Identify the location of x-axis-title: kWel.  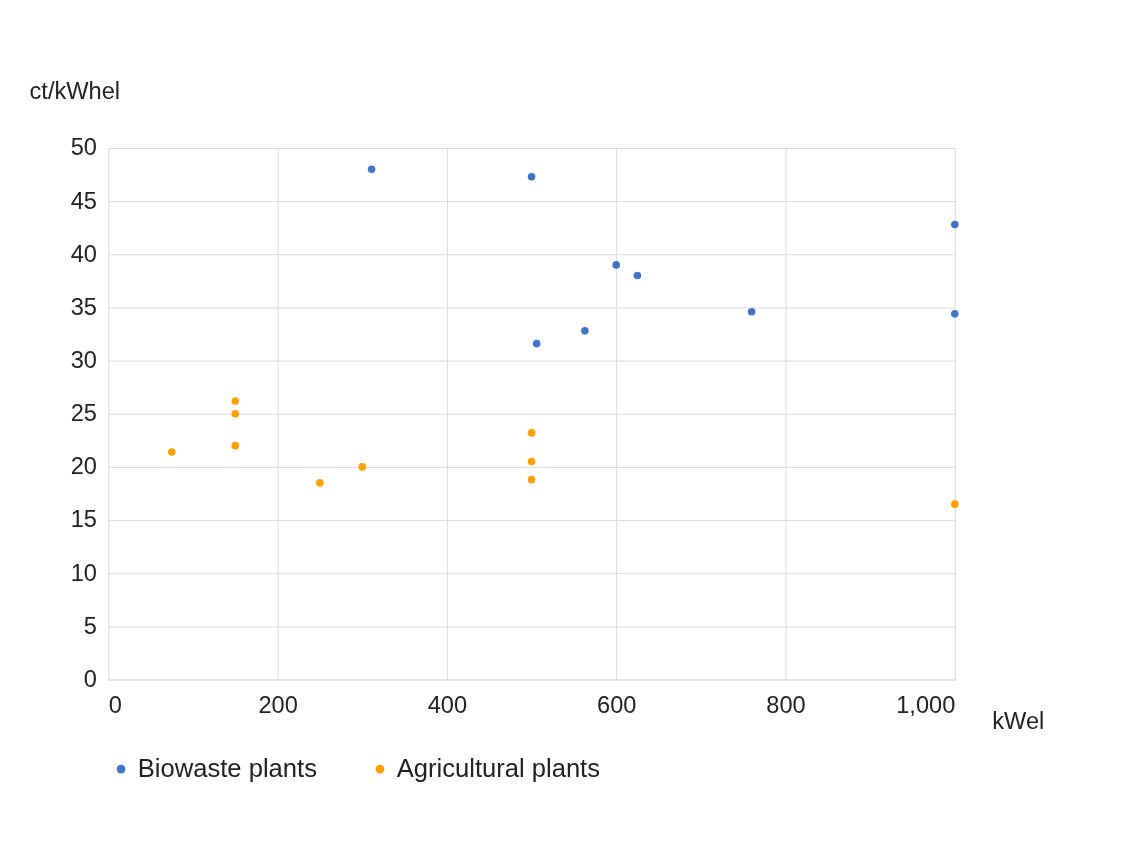
(1018, 720).